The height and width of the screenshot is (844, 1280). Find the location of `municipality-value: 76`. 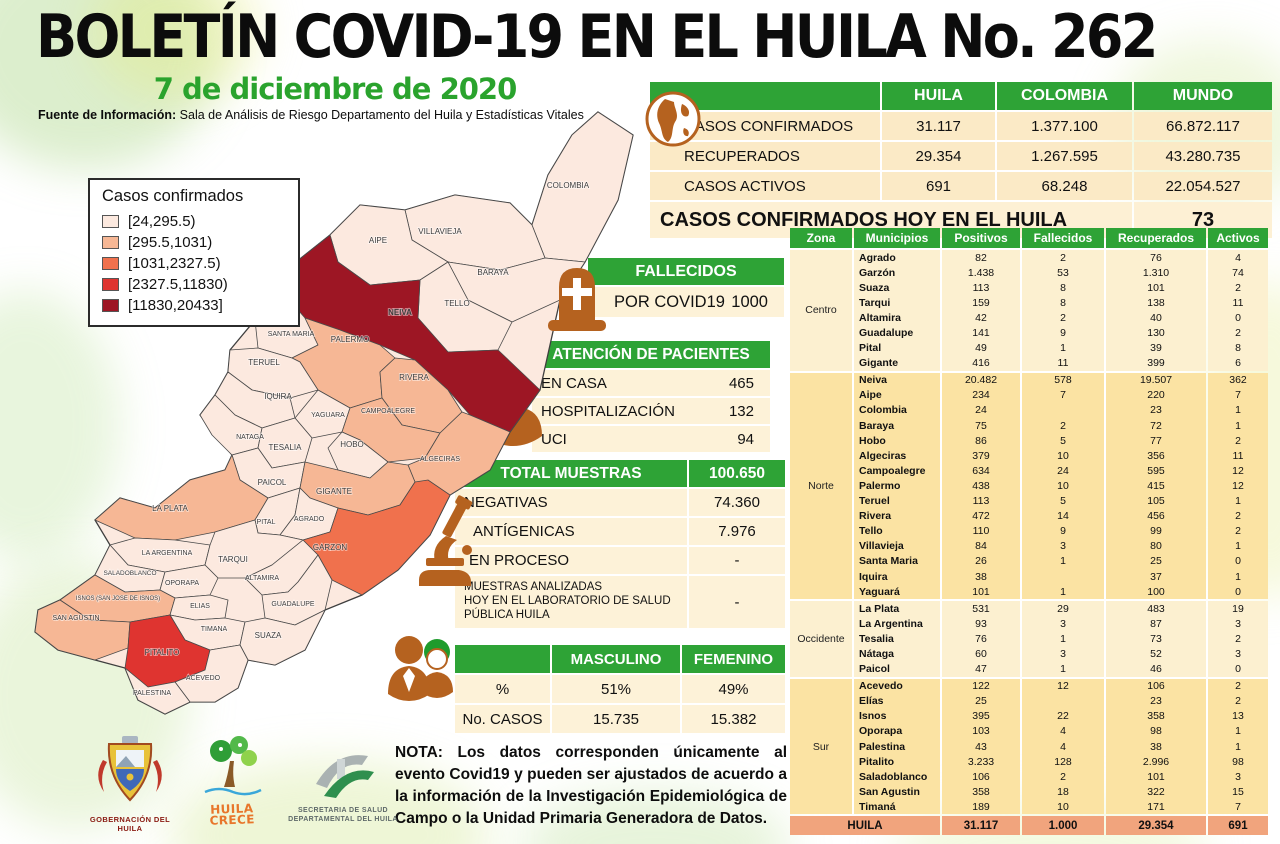

municipality-value: 76 is located at coordinates (981, 639).